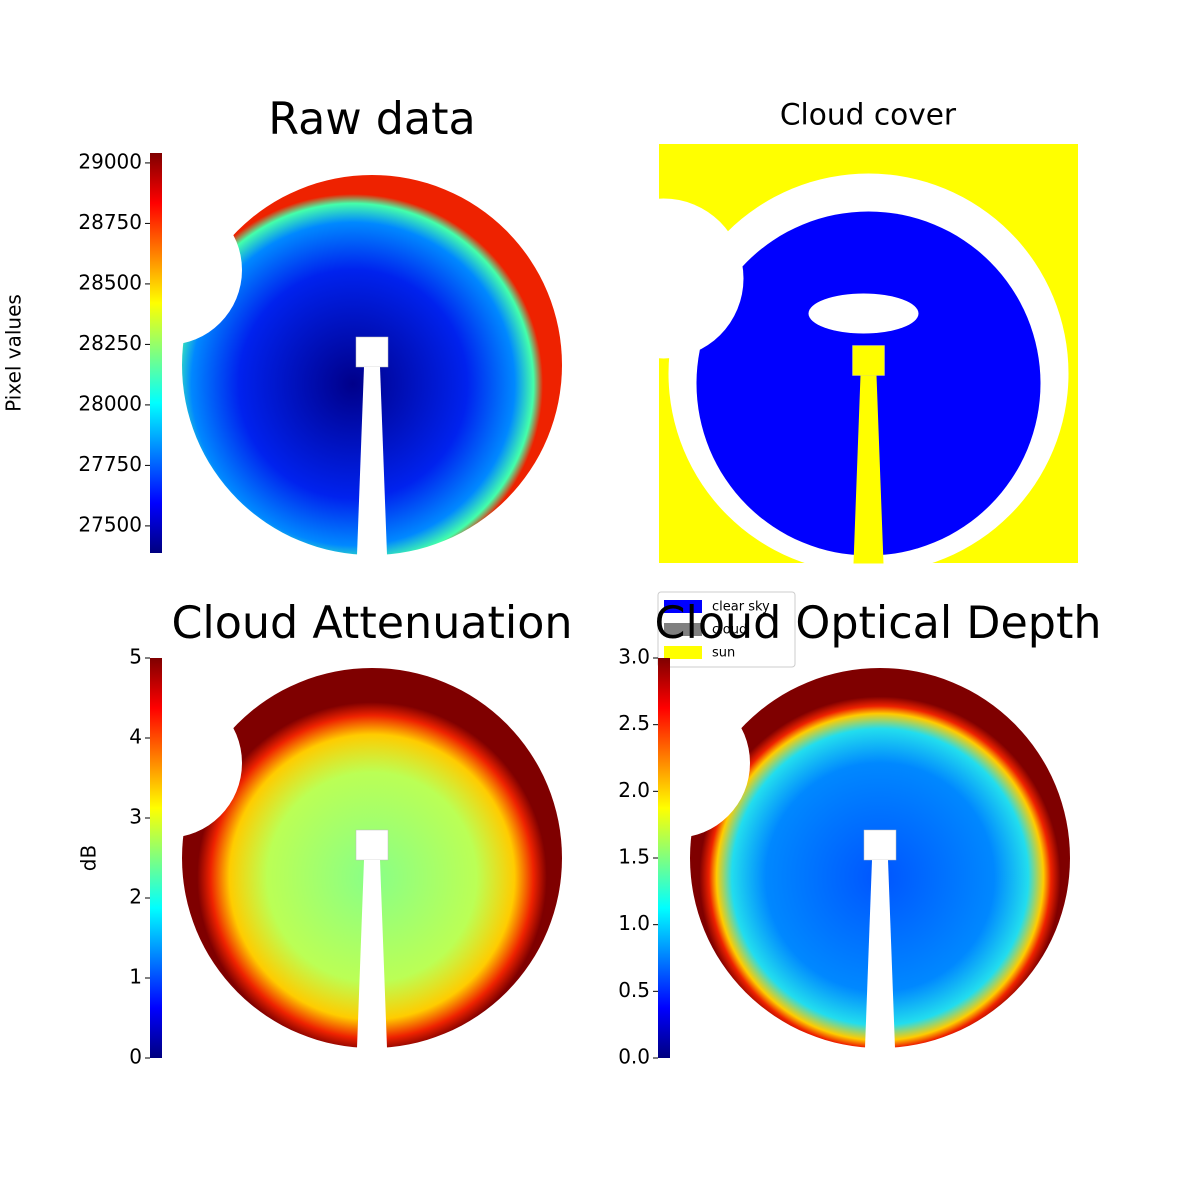 The width and height of the screenshot is (1200, 1204). Describe the element at coordinates (89, 858) in the screenshot. I see `colorbar-label: dB` at that location.